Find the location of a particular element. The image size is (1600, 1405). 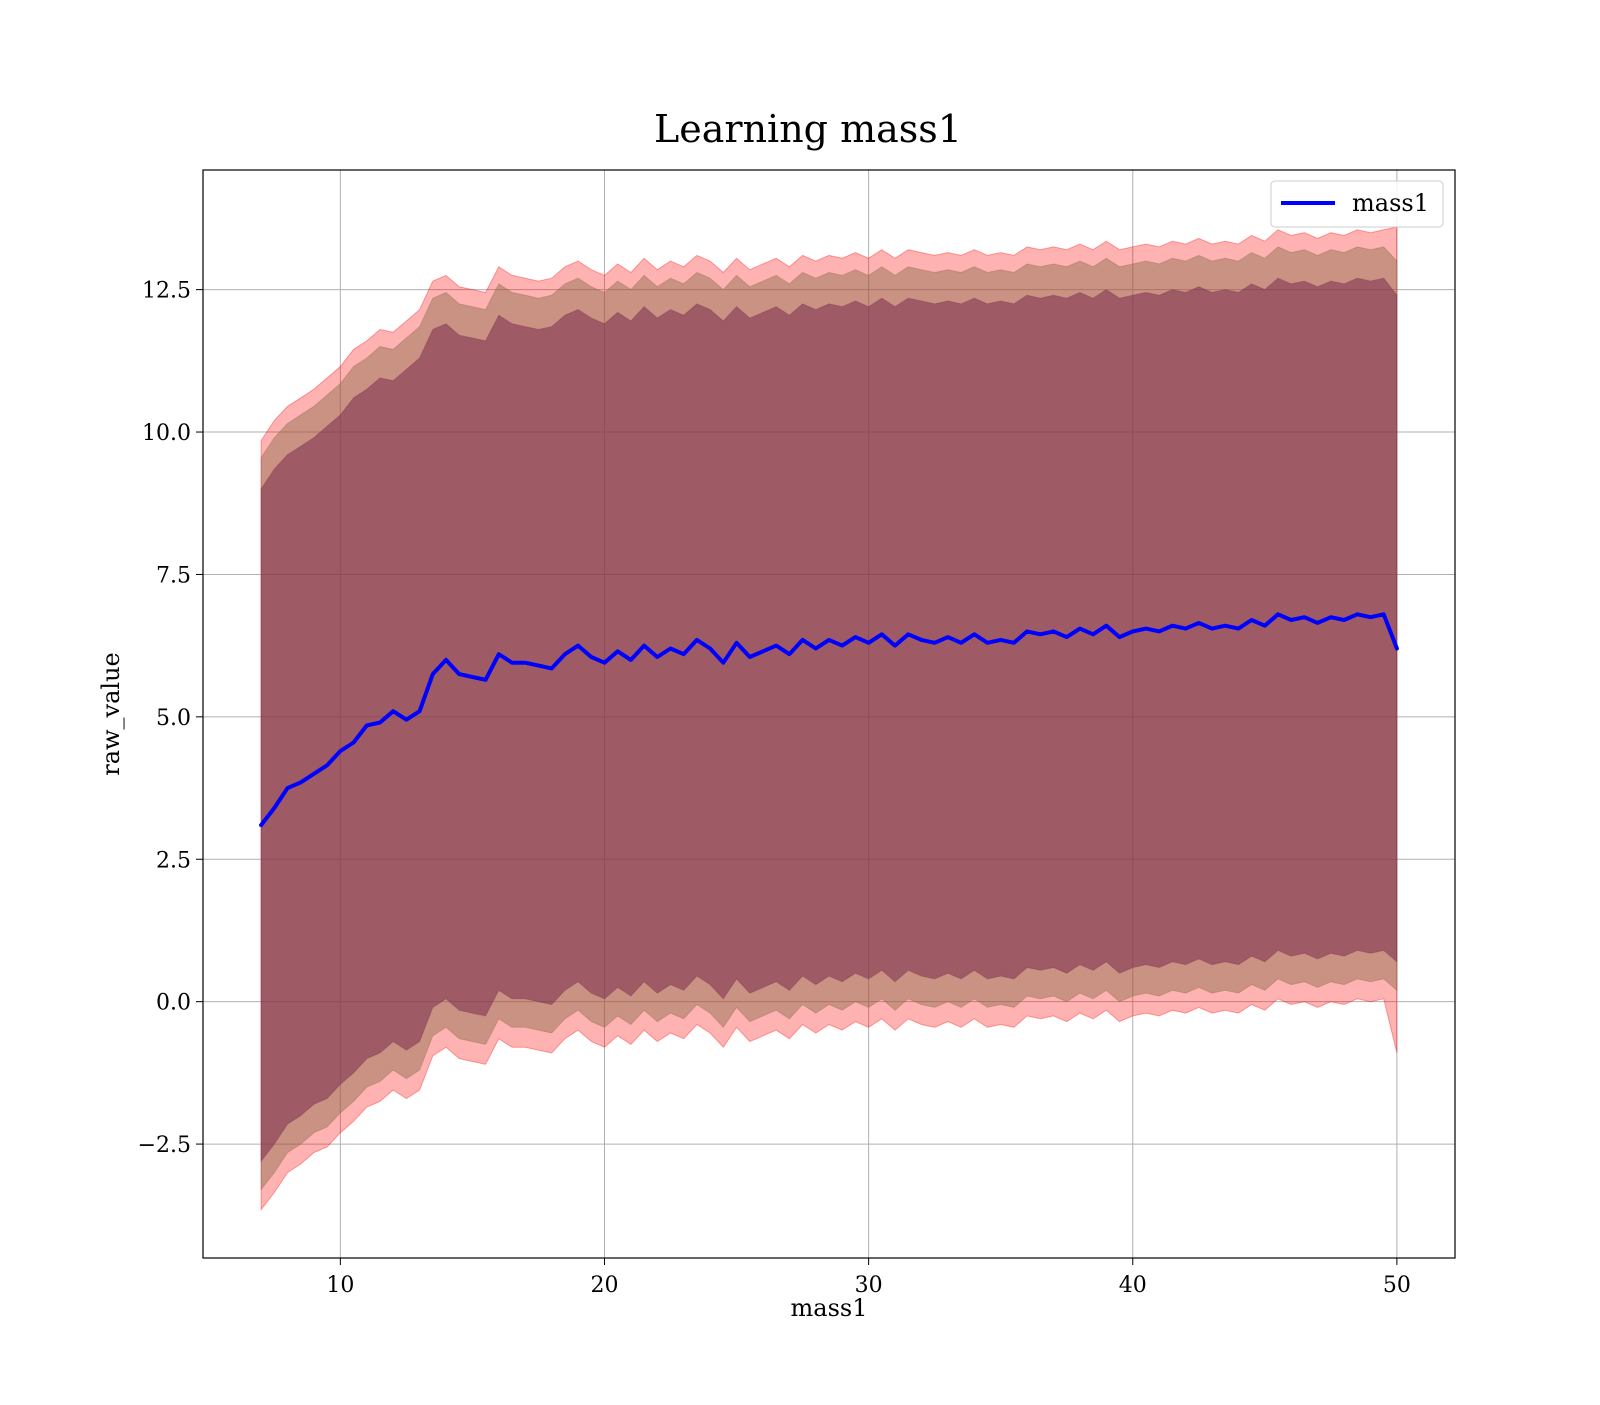

x-tick-label-4: 50 is located at coordinates (1397, 1285).